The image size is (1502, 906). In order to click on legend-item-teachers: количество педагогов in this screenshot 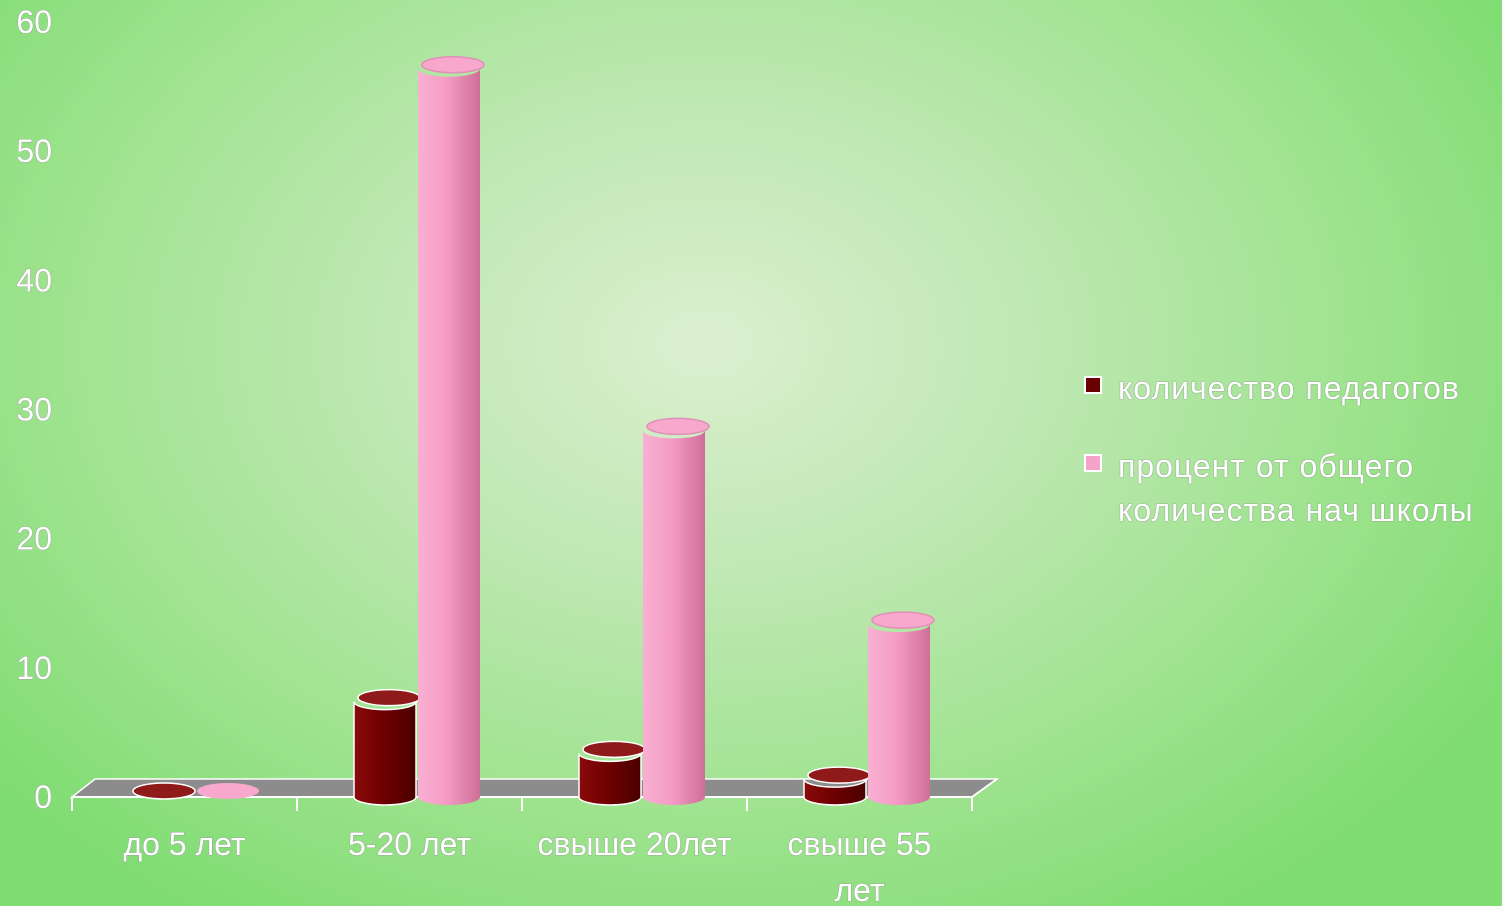, I will do `click(1293, 388)`.